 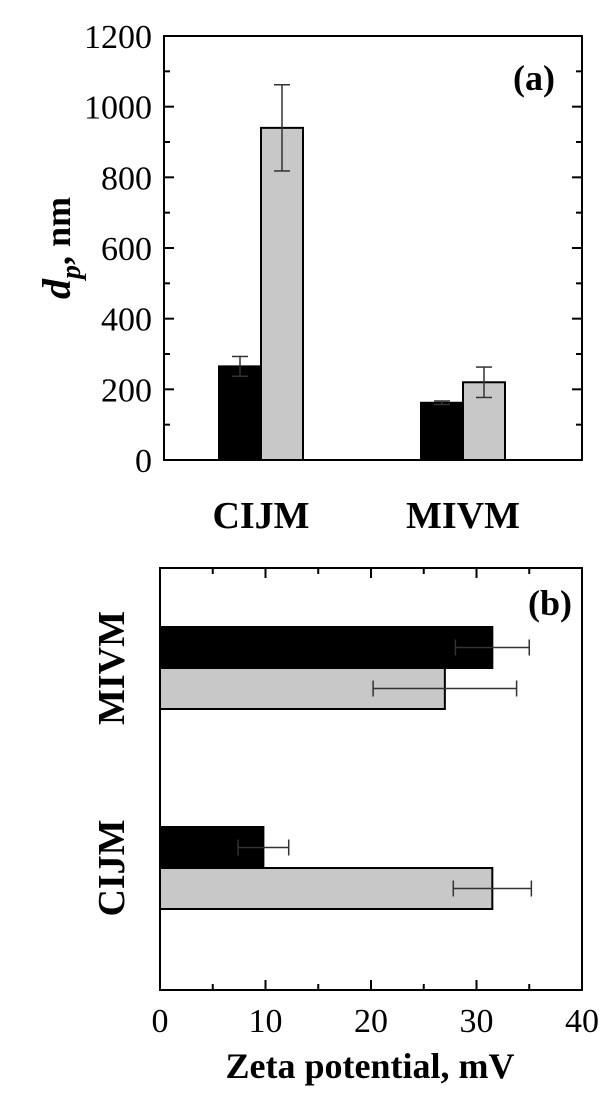 I want to click on x-tick-label: 20, so click(x=371, y=1021).